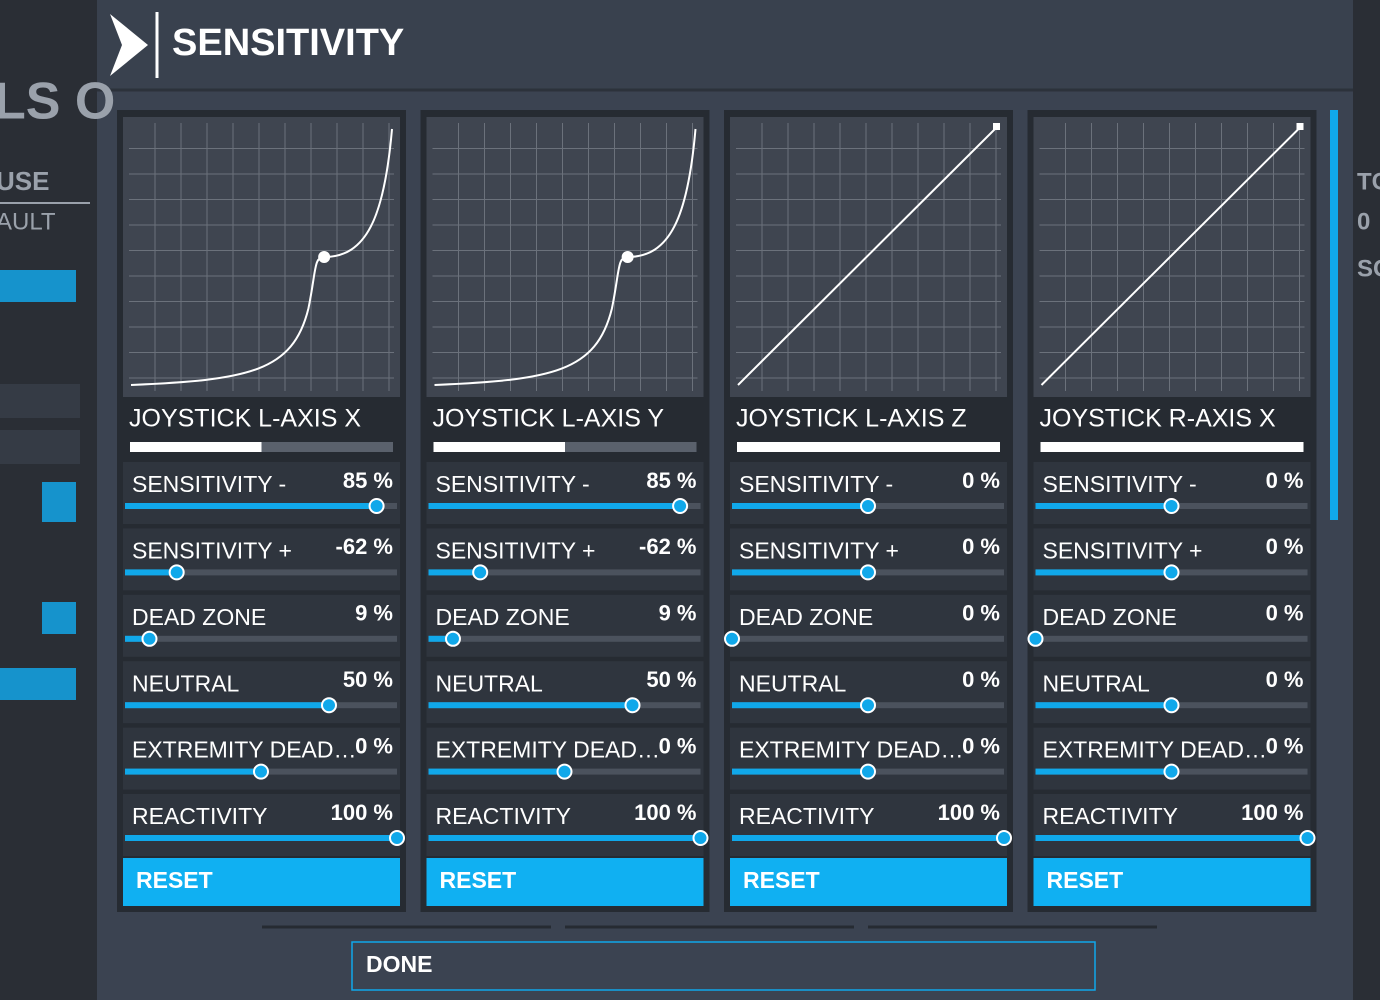  What do you see at coordinates (671, 480) in the screenshot?
I see `setting-value: 85 %` at bounding box center [671, 480].